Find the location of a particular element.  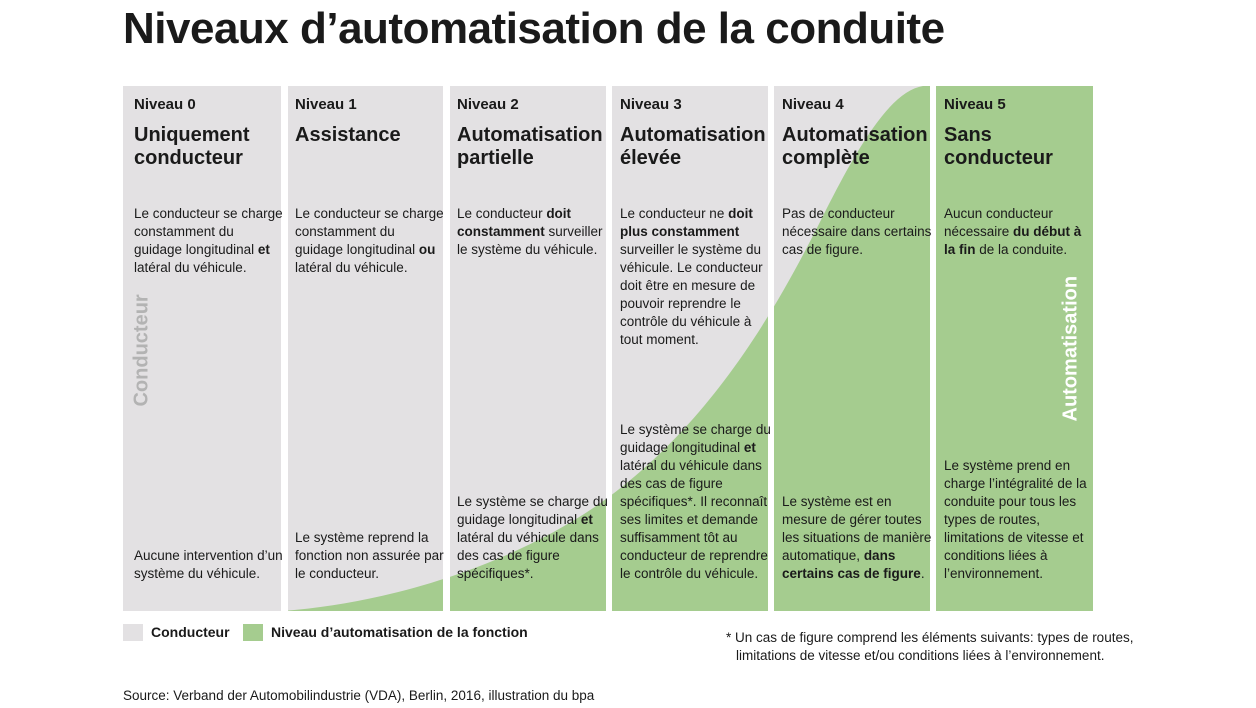

level-number: Niveau 1 is located at coordinates (326, 104).